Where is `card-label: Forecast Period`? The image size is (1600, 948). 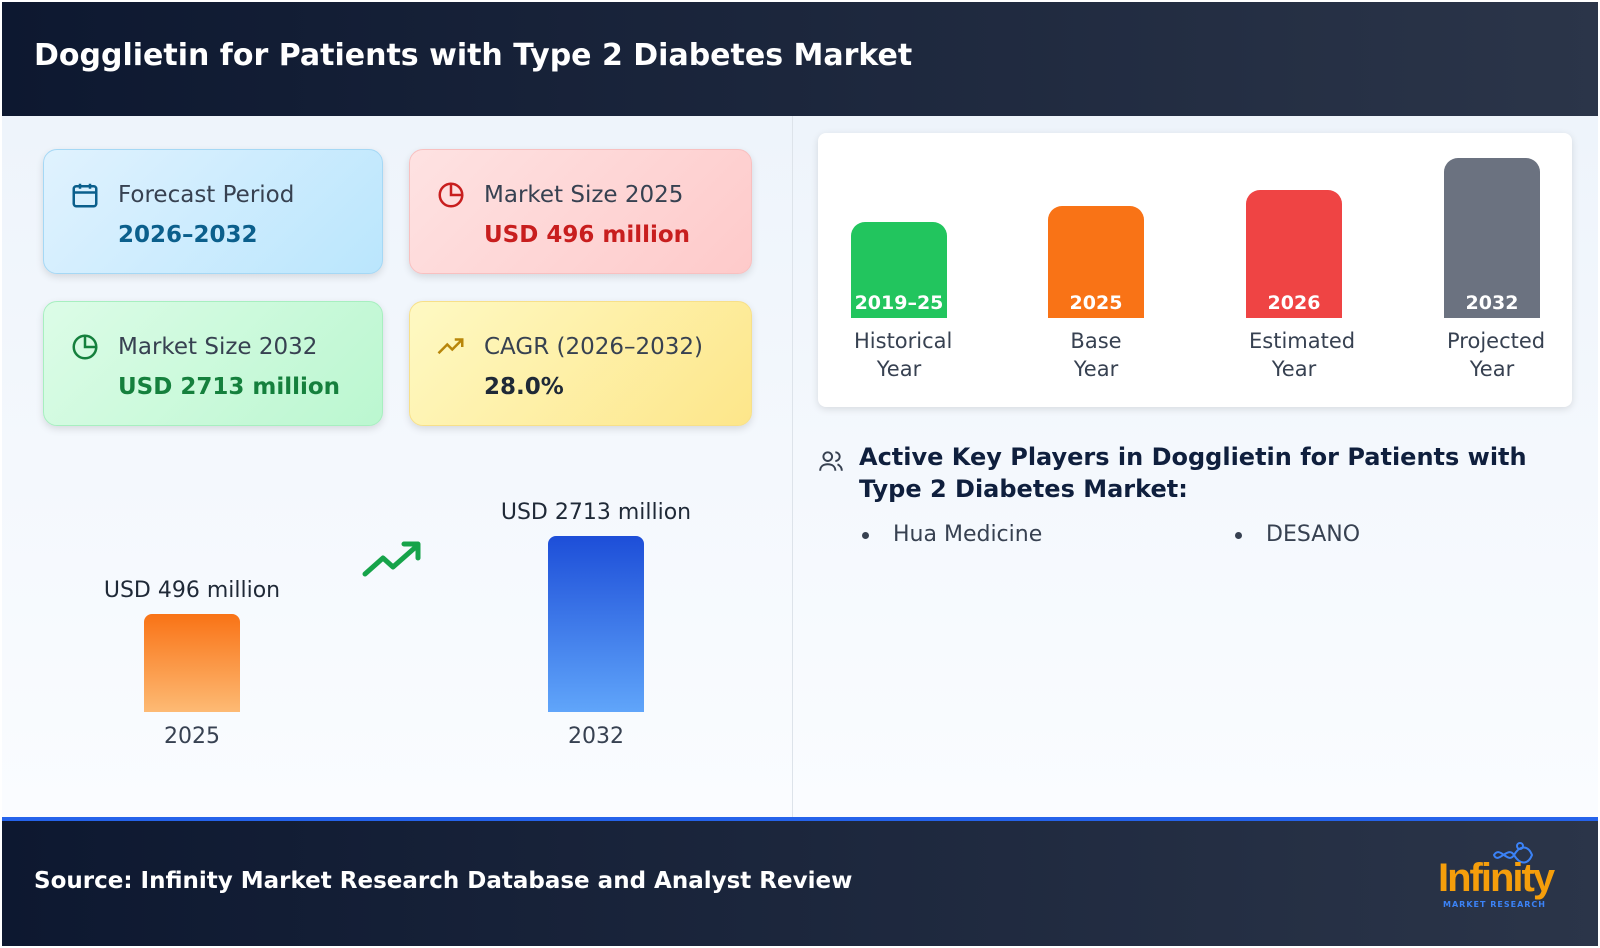 card-label: Forecast Period is located at coordinates (206, 195).